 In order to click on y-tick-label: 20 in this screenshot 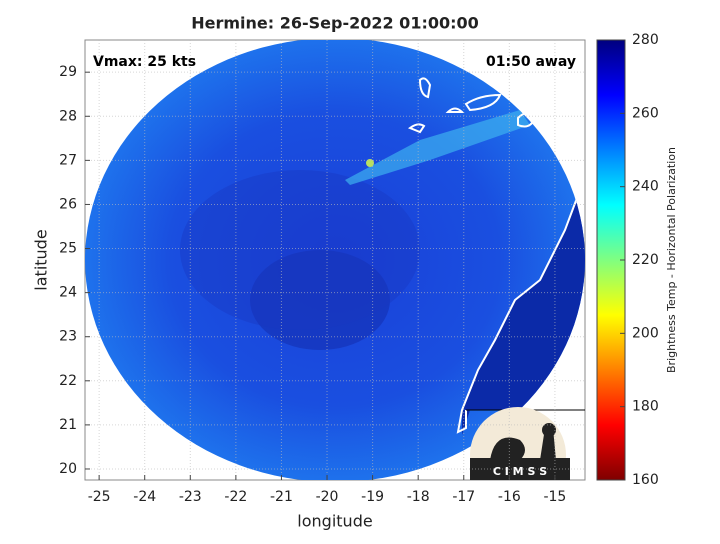, I will do `click(68, 469)`.